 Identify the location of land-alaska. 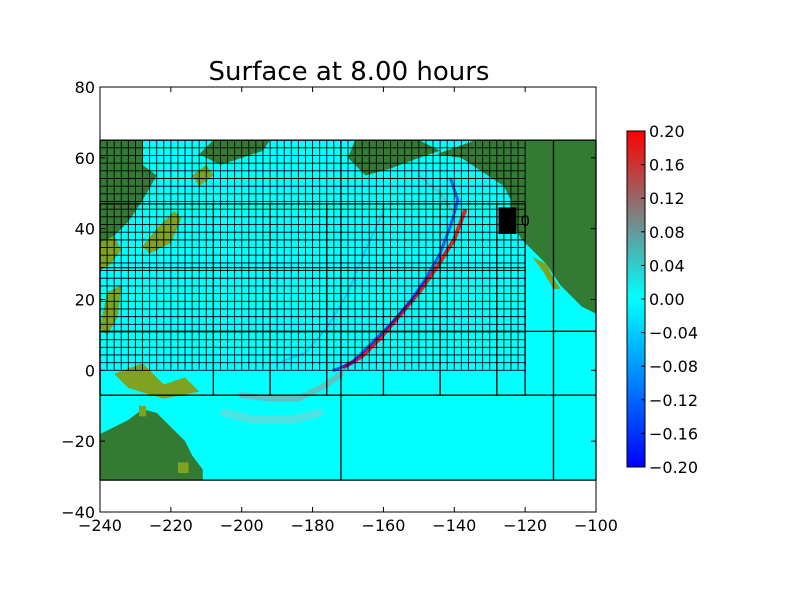
(394, 158).